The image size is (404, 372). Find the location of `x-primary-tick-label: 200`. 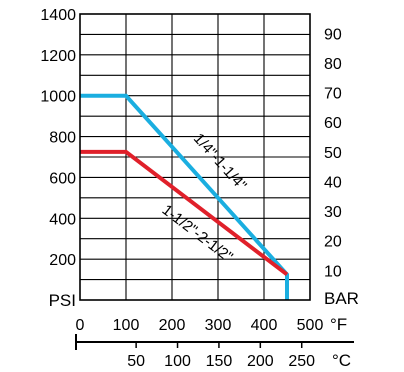

x-primary-tick-label: 200 is located at coordinates (172, 325).